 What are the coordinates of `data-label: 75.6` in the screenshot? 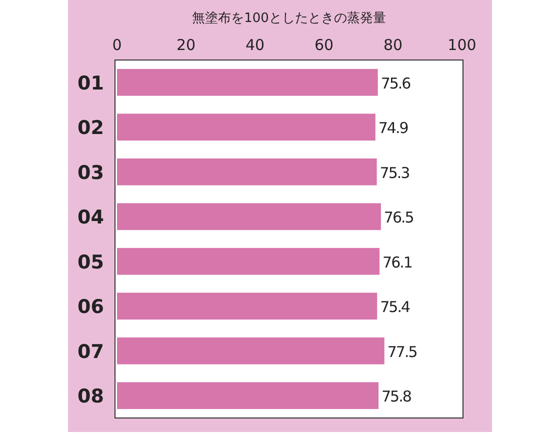 It's located at (395, 83).